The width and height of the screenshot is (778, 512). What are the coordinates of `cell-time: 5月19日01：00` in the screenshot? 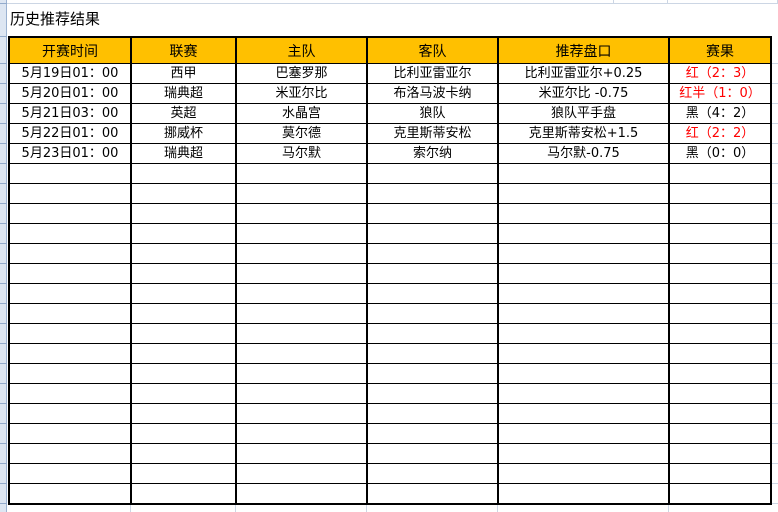 It's located at (70, 73).